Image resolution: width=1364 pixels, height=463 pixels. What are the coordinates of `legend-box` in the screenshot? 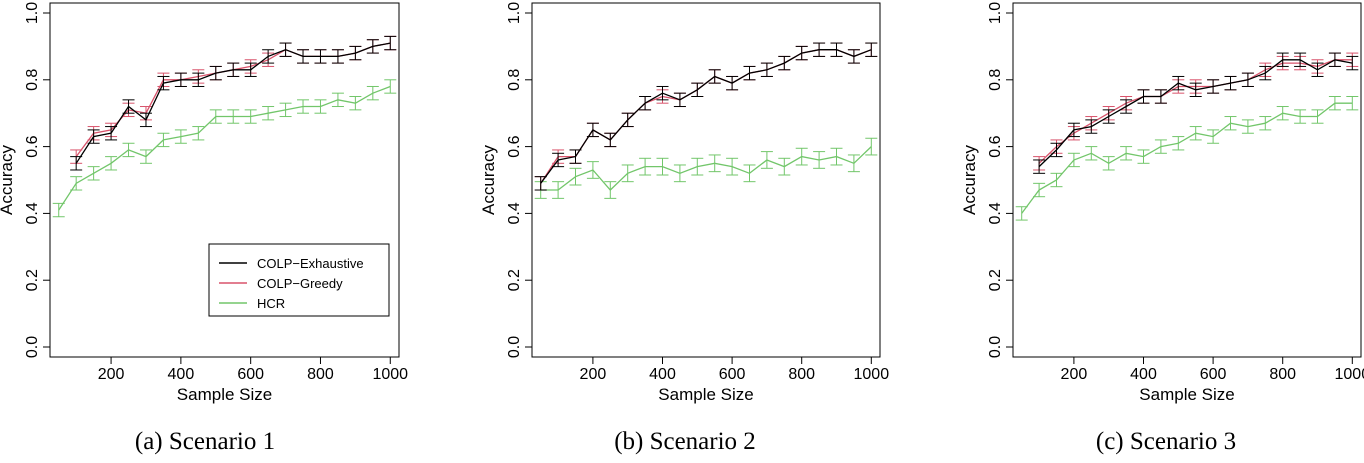 It's located at (299, 280).